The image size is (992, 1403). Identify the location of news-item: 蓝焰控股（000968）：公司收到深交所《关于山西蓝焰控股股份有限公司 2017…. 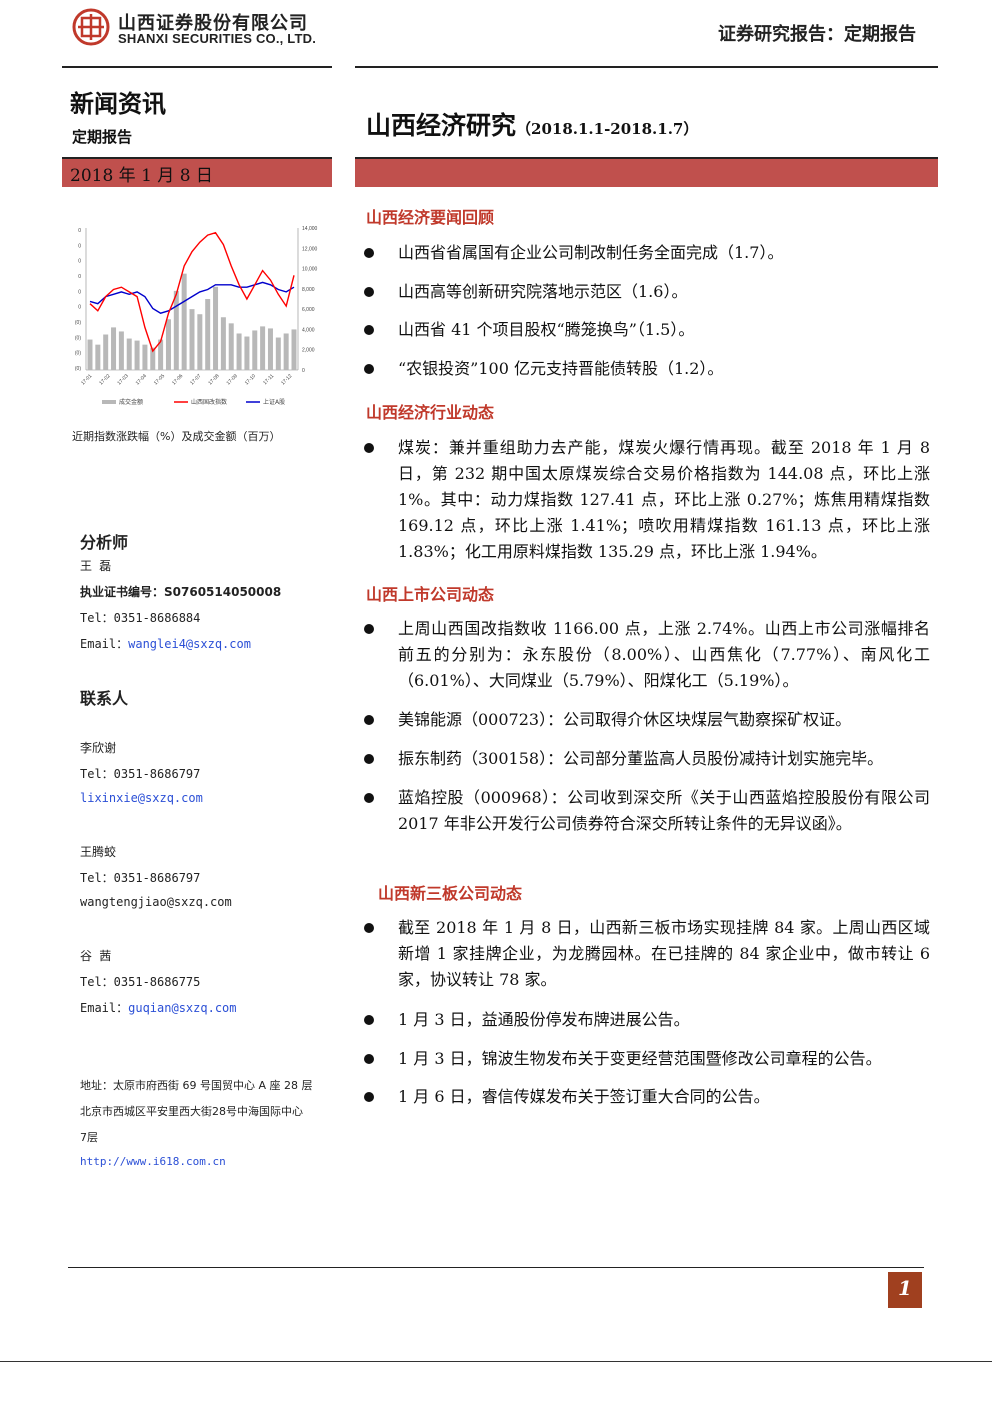
(664, 810).